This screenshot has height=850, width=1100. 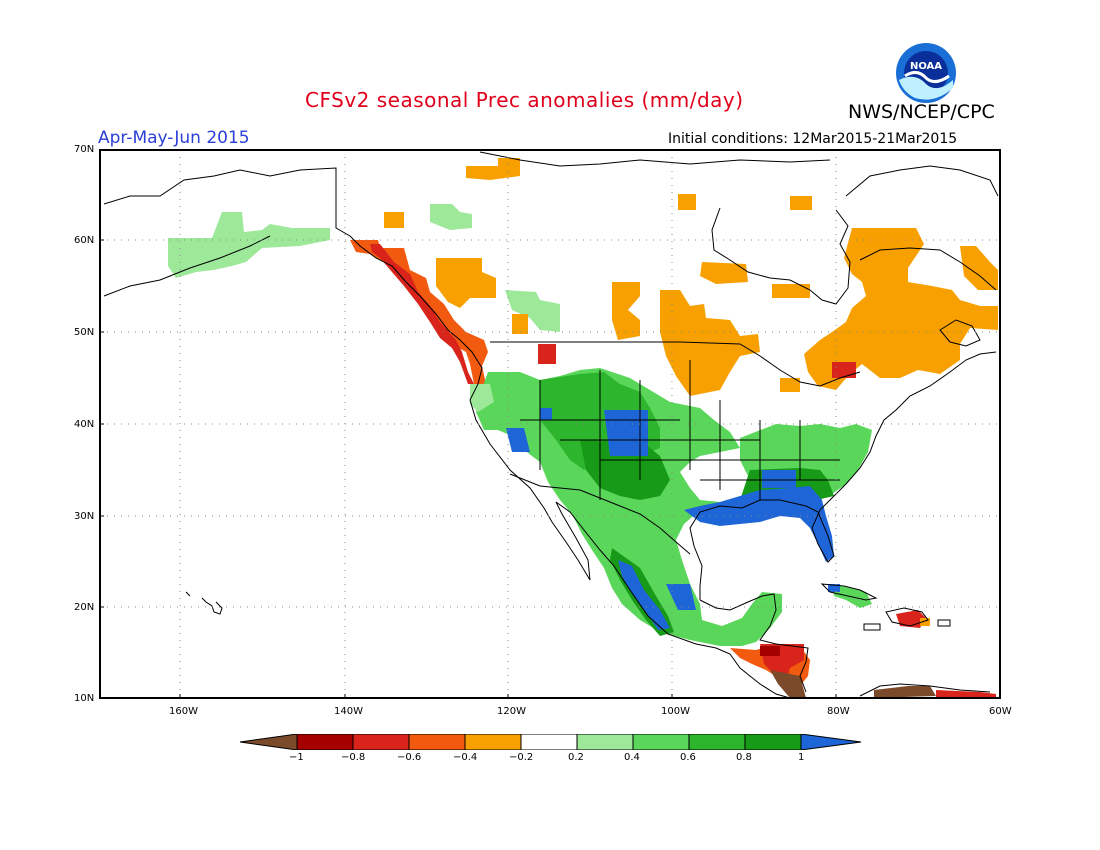 What do you see at coordinates (521, 757) in the screenshot?
I see `colorbar-label-4: −0.2` at bounding box center [521, 757].